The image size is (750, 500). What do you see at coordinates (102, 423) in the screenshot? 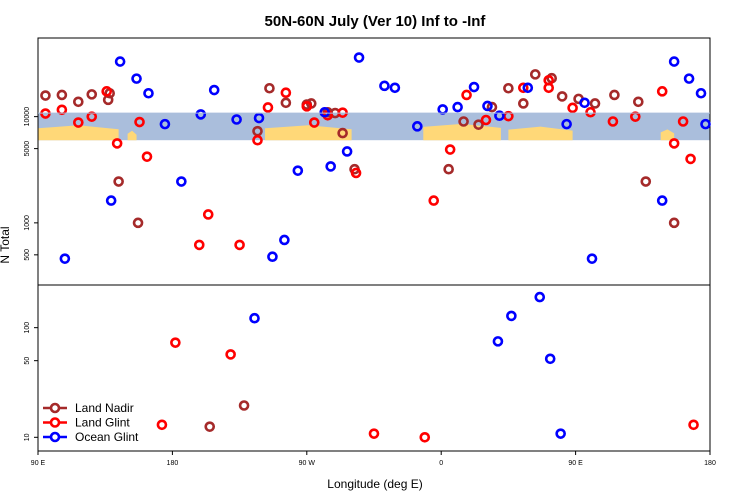
I see `legend-label-land-glint: Land Glint` at bounding box center [102, 423].